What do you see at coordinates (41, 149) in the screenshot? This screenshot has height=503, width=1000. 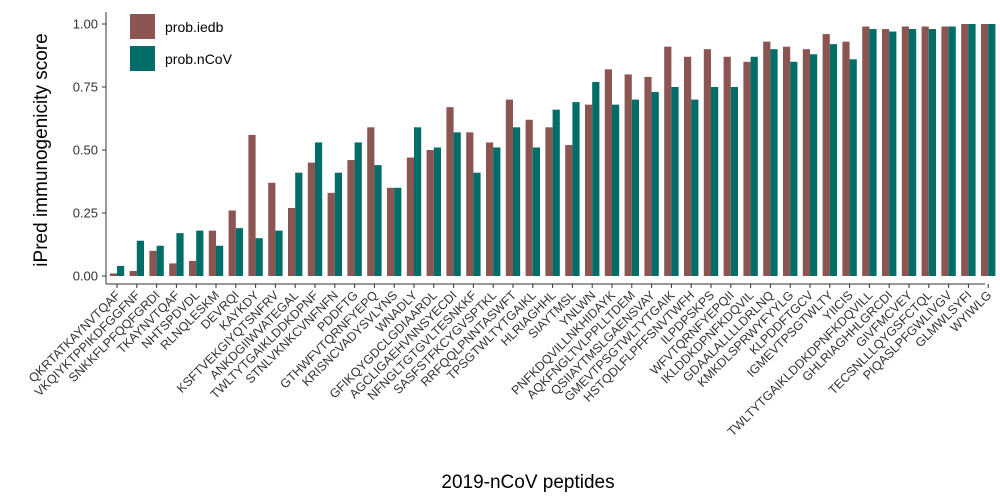 I see `y-axis-title: iPred immunogenicity score` at bounding box center [41, 149].